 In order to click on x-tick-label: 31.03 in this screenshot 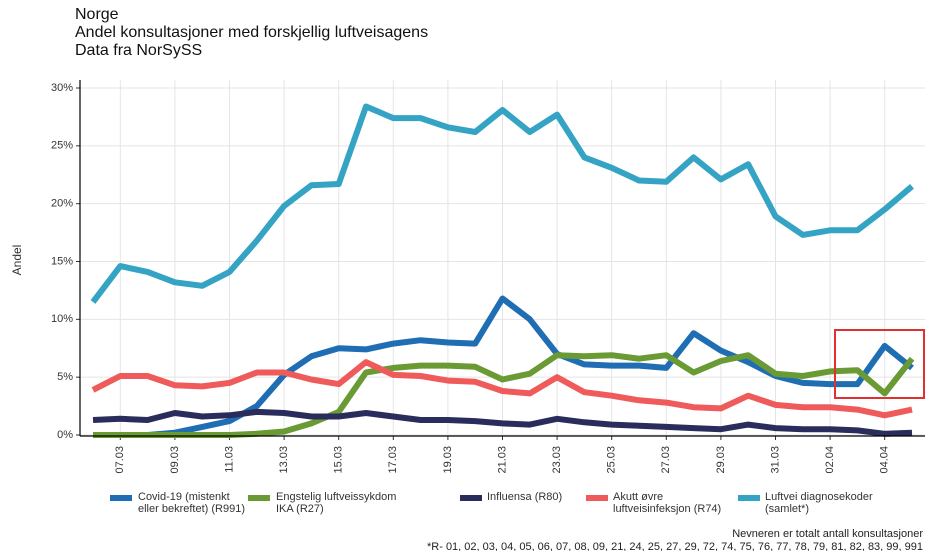, I will do `click(775, 460)`.